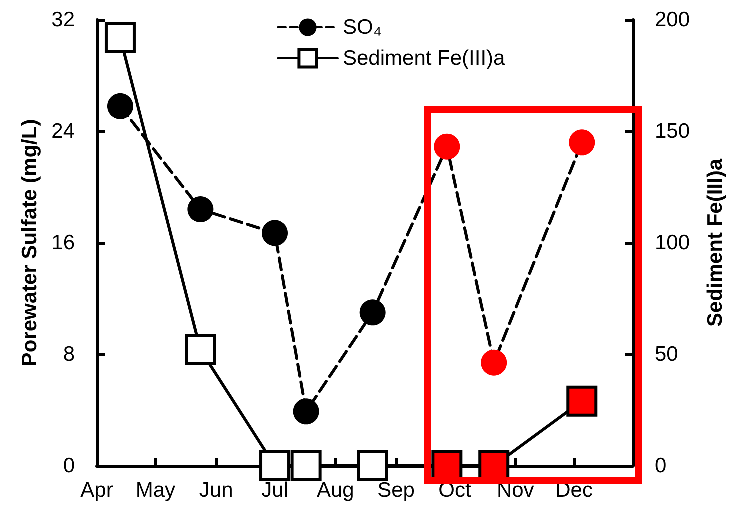 Image resolution: width=743 pixels, height=519 pixels. What do you see at coordinates (216, 490) in the screenshot?
I see `x-tick-label: Jun` at bounding box center [216, 490].